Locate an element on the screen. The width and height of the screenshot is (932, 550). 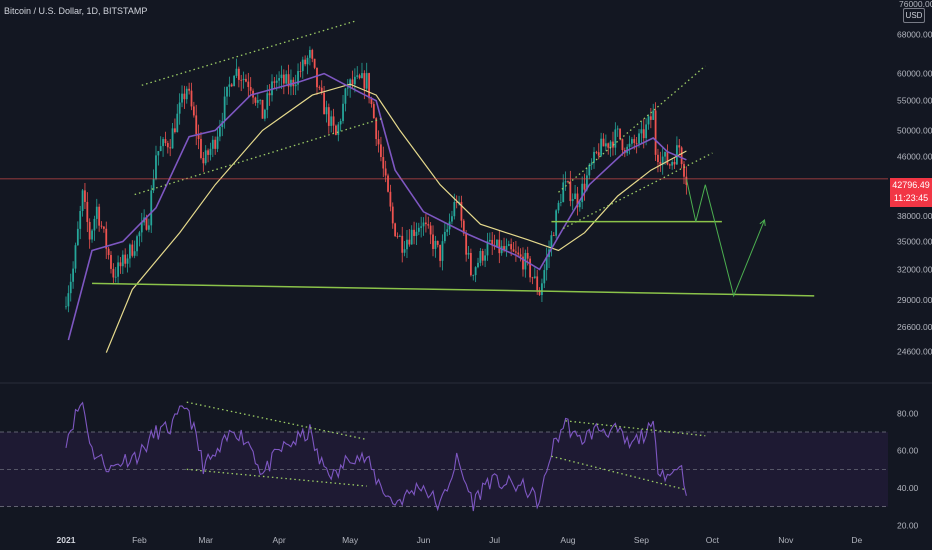
price-tick-label: 76000.00 is located at coordinates (915, 4).